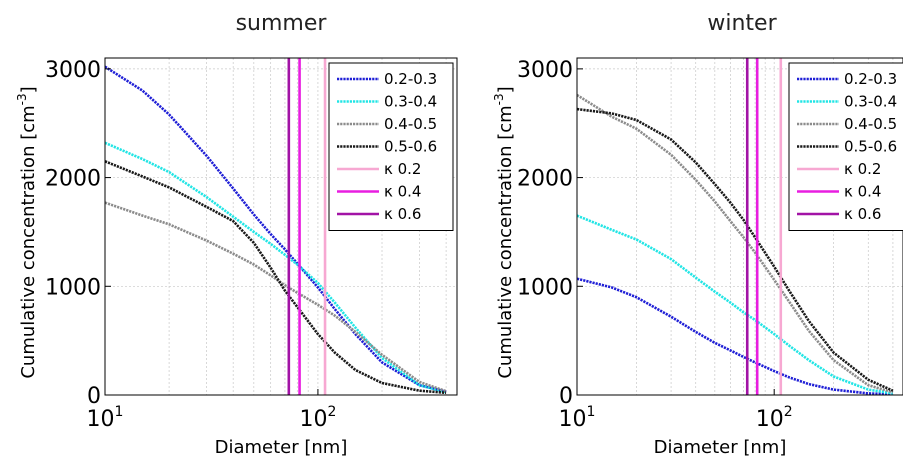 The width and height of the screenshot is (903, 462). Describe the element at coordinates (735, 336) in the screenshot. I see `series-line-0.2-0.3` at that location.